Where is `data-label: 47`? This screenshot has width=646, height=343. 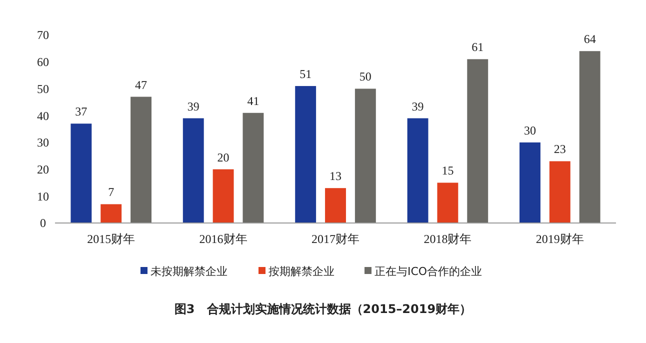 data-label: 47 is located at coordinates (141, 85).